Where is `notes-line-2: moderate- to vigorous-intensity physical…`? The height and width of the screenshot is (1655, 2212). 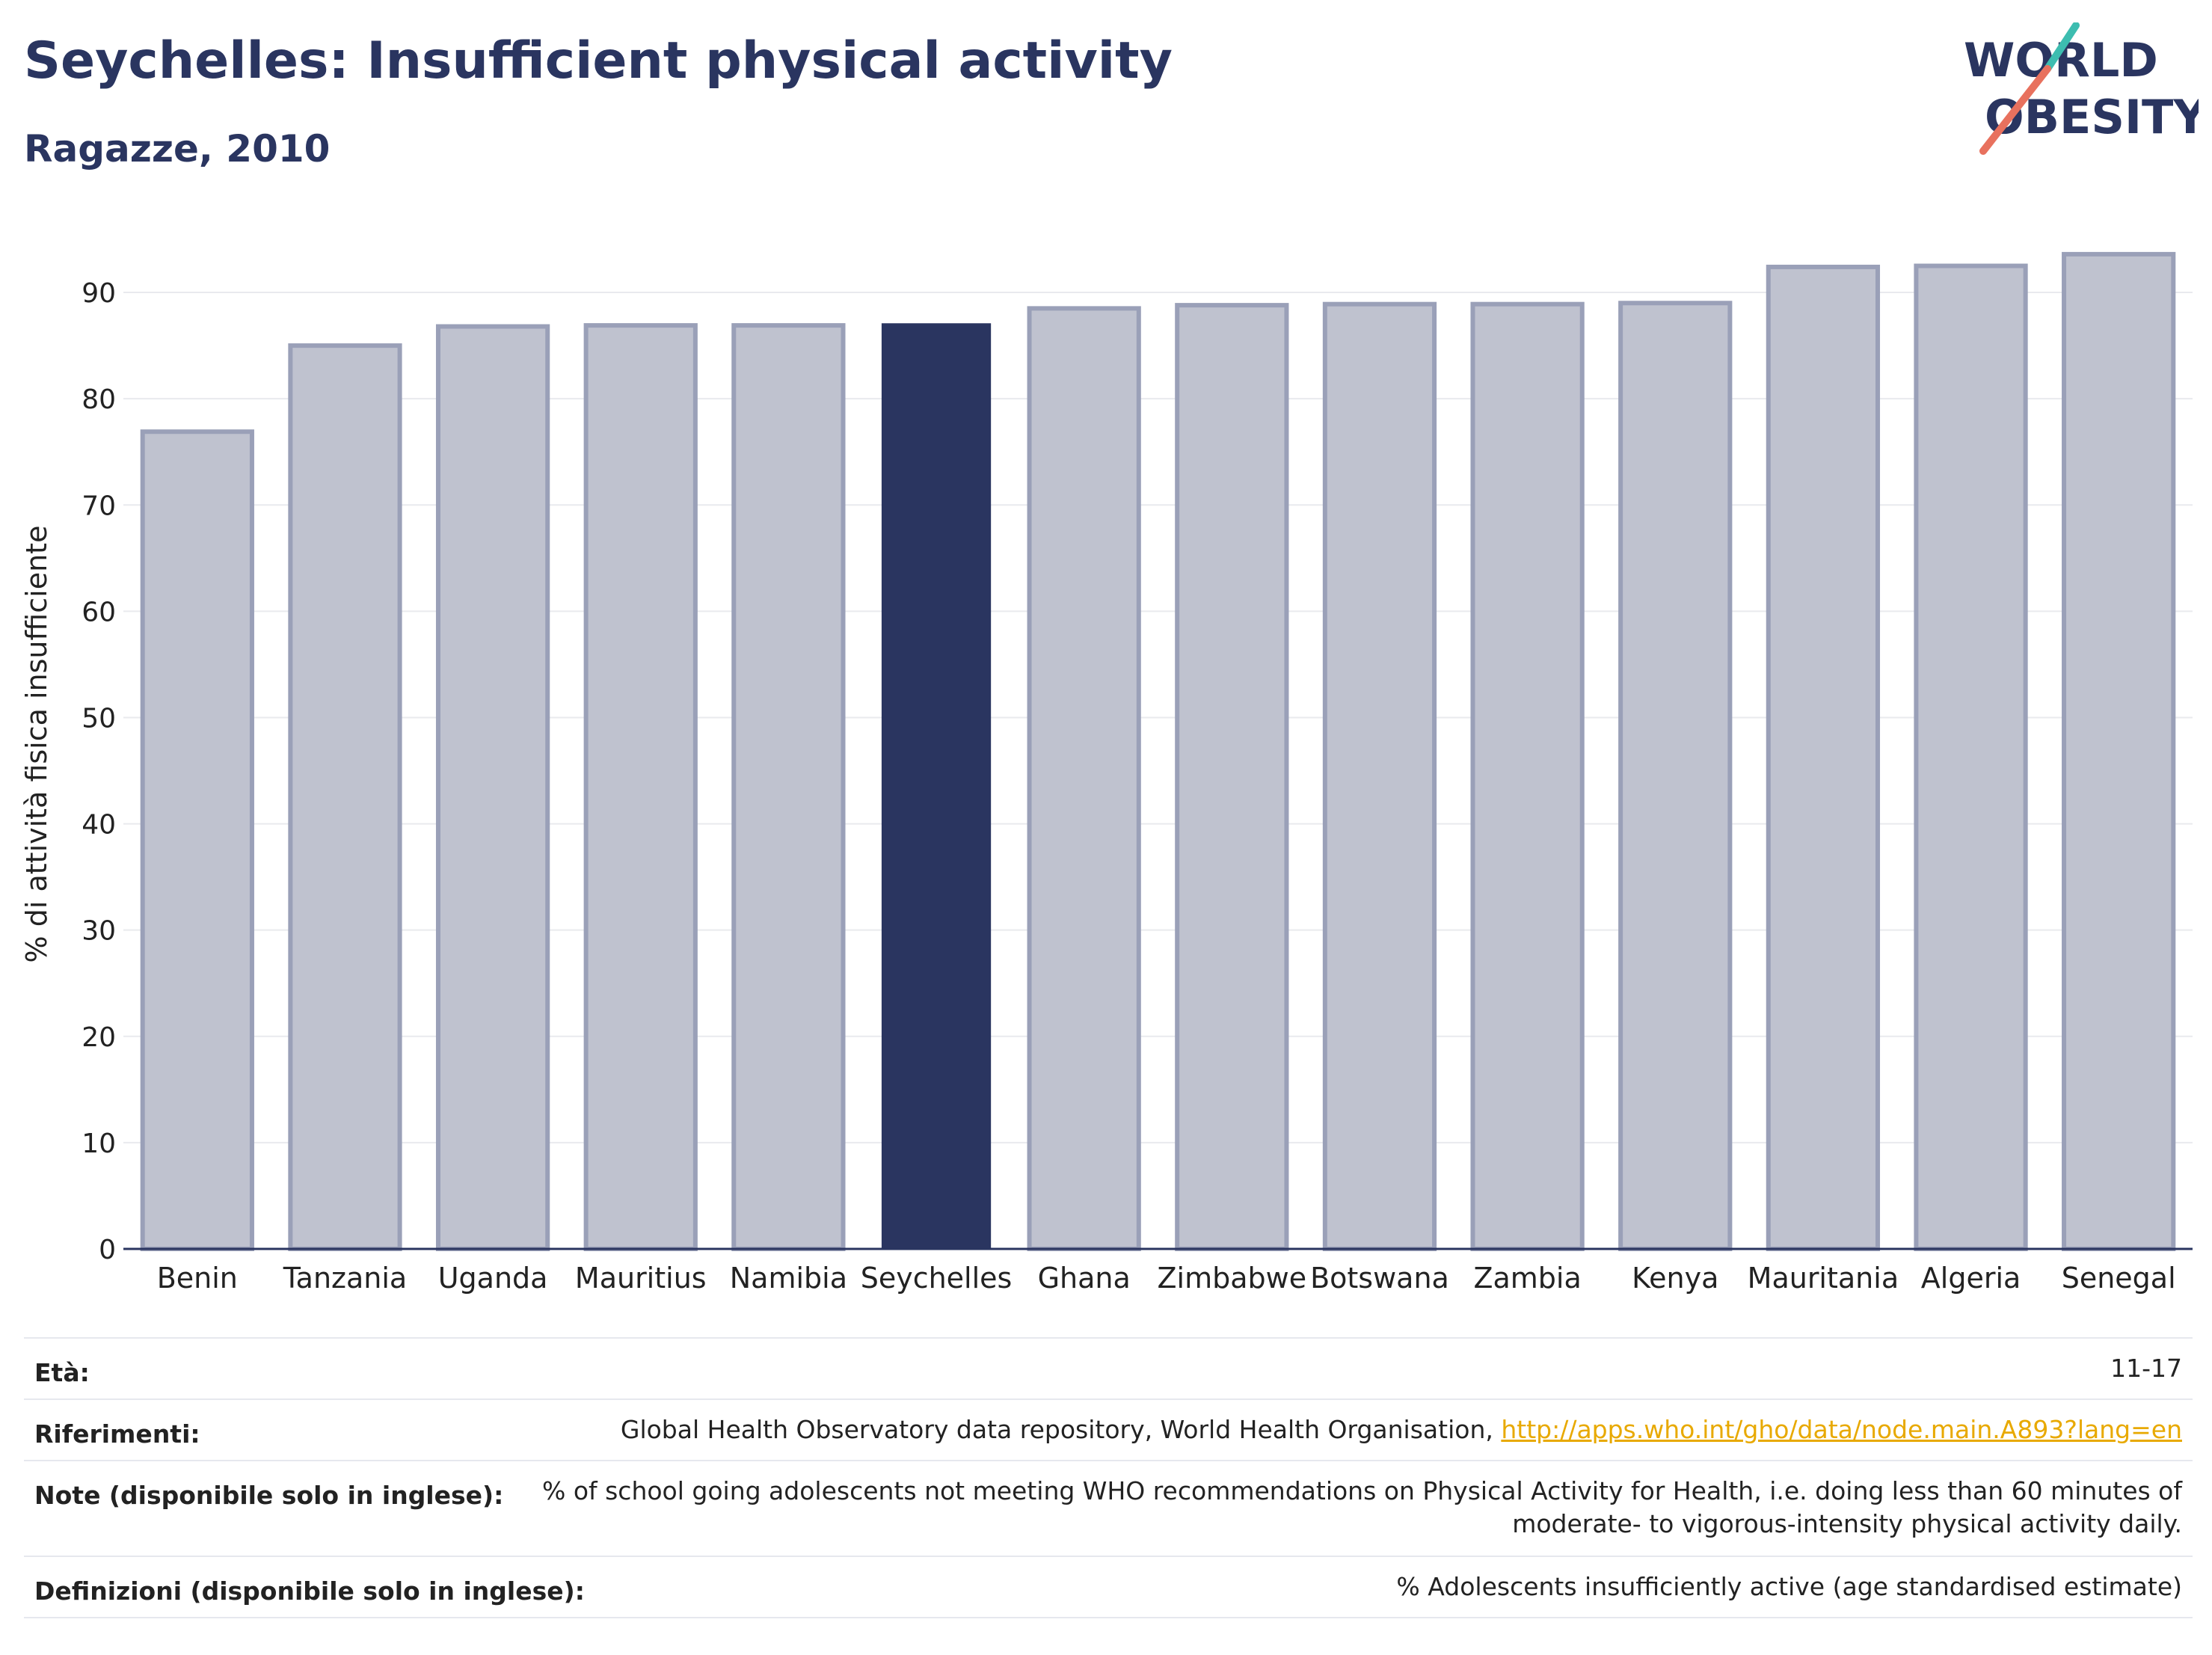
notes-line-2: moderate- to vigorous-intensity physical… is located at coordinates (1847, 1523).